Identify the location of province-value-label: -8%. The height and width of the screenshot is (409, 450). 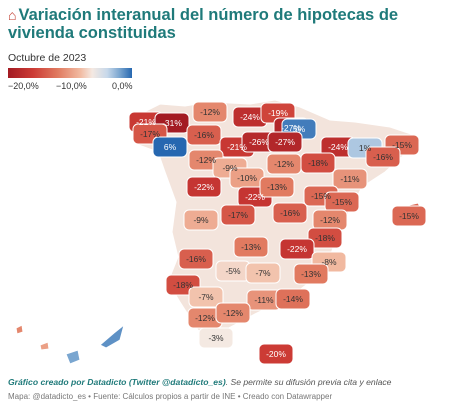
(329, 262).